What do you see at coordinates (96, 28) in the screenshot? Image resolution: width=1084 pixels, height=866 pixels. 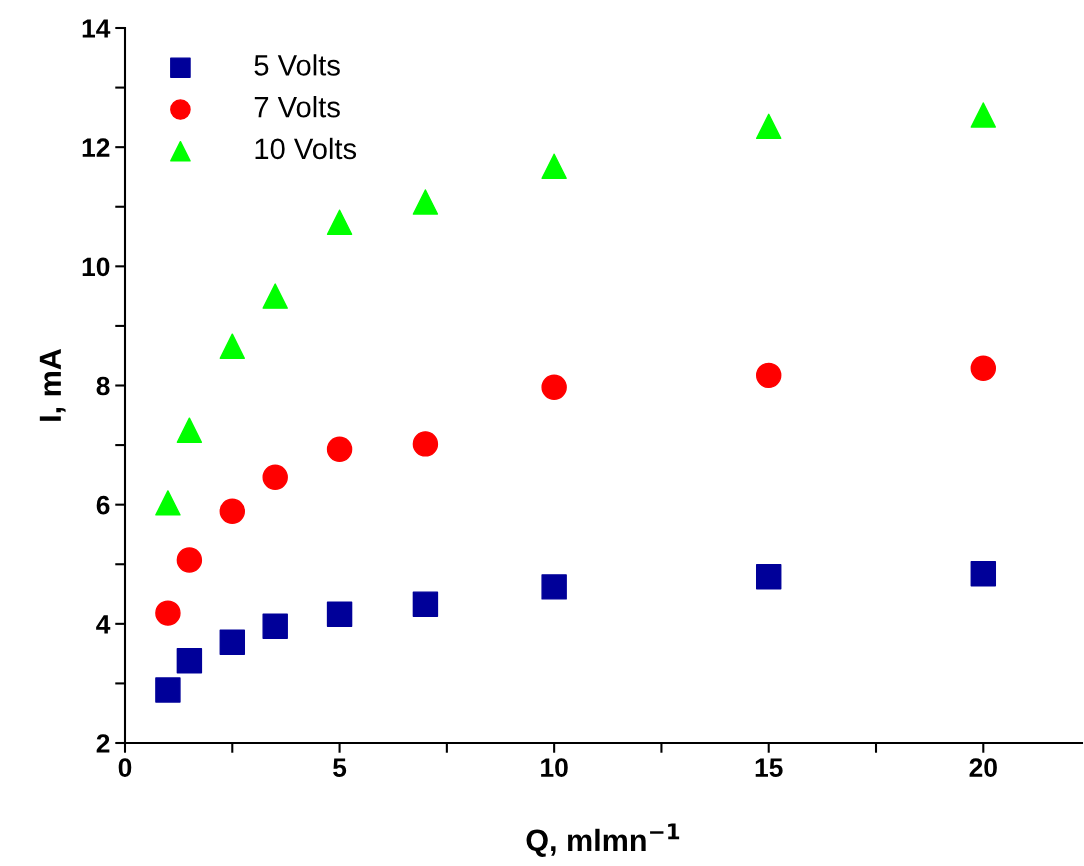 I see `y-tick-label: 14` at bounding box center [96, 28].